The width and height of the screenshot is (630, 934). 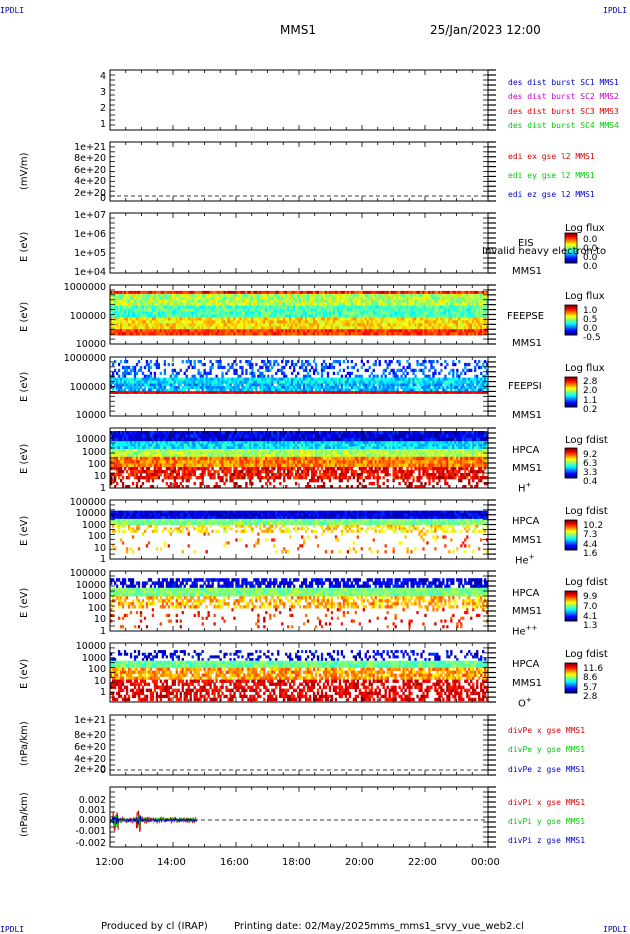 I want to click on ytick-label-4-2: 10000, so click(x=91, y=415).